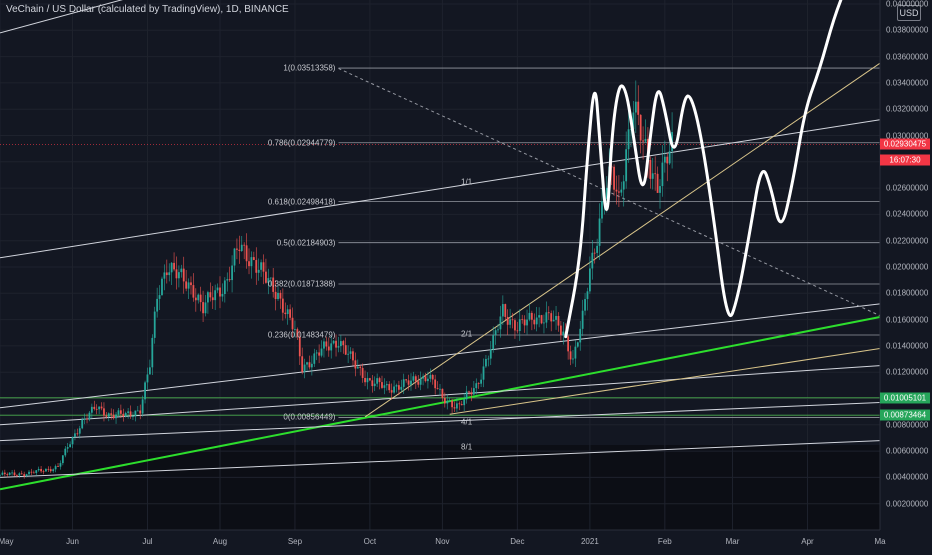 This screenshot has height=555, width=932. I want to click on gann-ratio-label: 2/1, so click(467, 334).